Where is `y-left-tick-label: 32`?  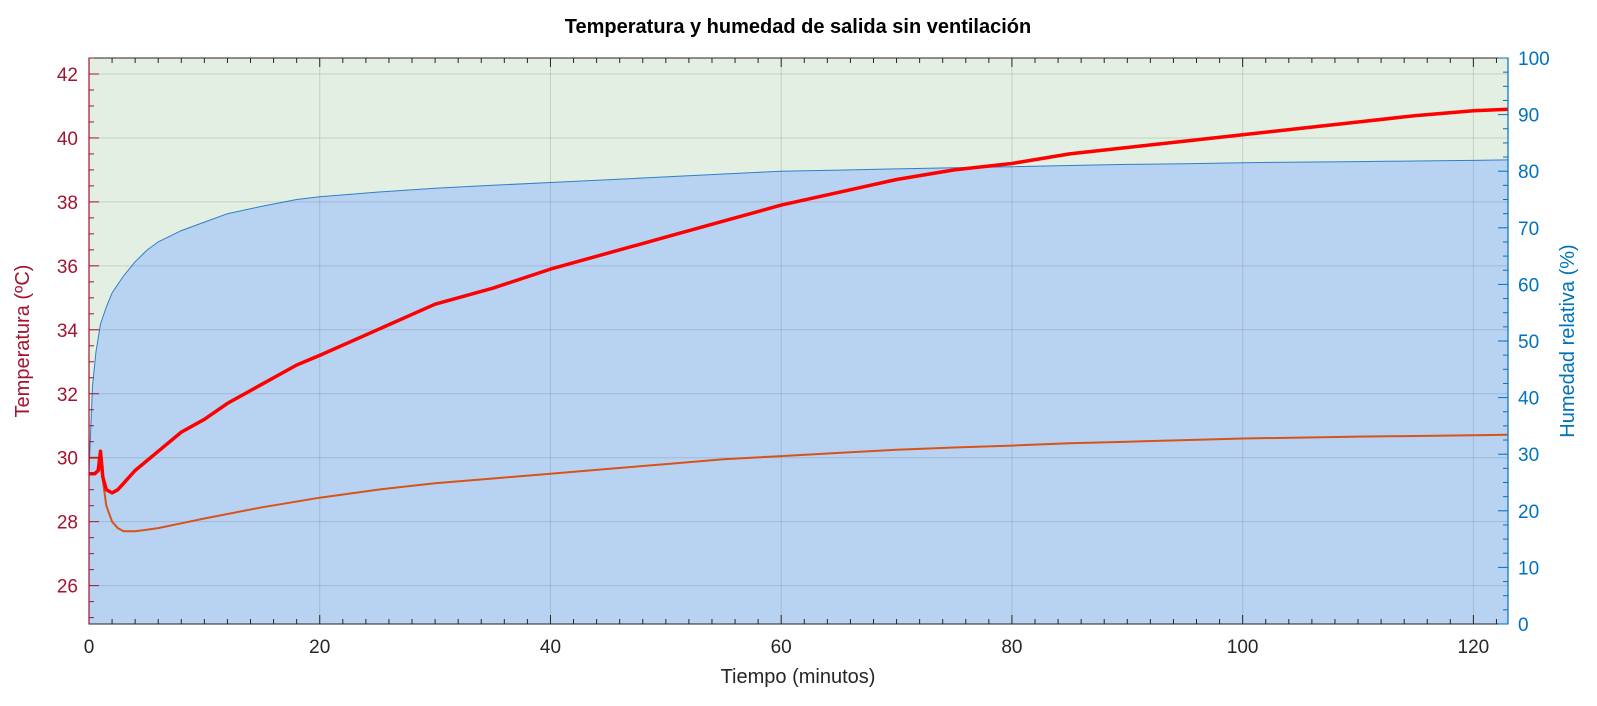 y-left-tick-label: 32 is located at coordinates (67, 395).